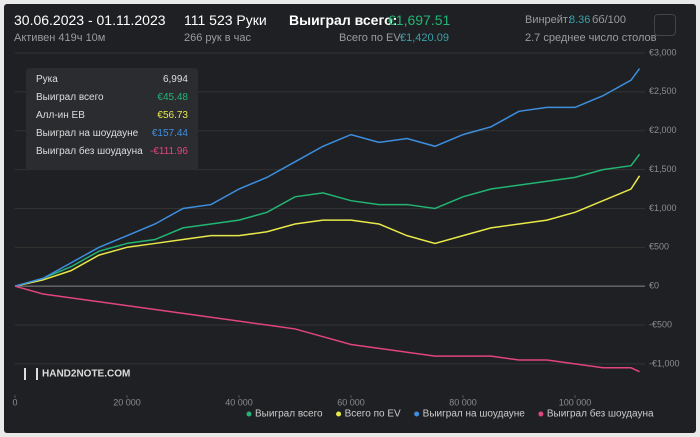 The height and width of the screenshot is (437, 700). What do you see at coordinates (127, 402) in the screenshot?
I see `x-tick-label: 20 000` at bounding box center [127, 402].